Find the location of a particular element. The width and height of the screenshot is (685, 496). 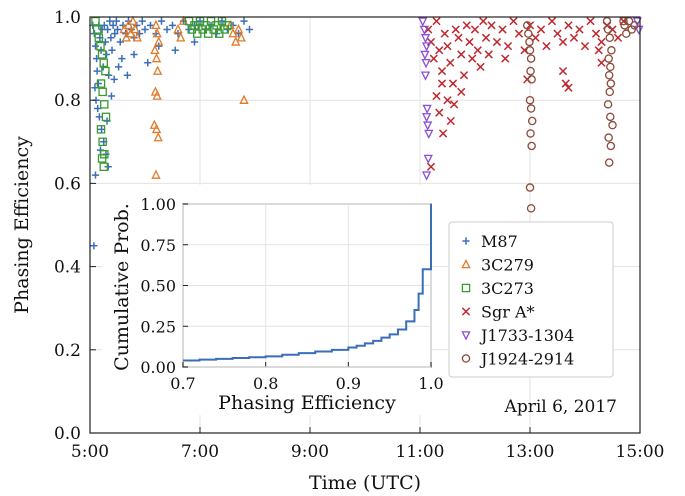

legend-label: 3C273 is located at coordinates (507, 288).